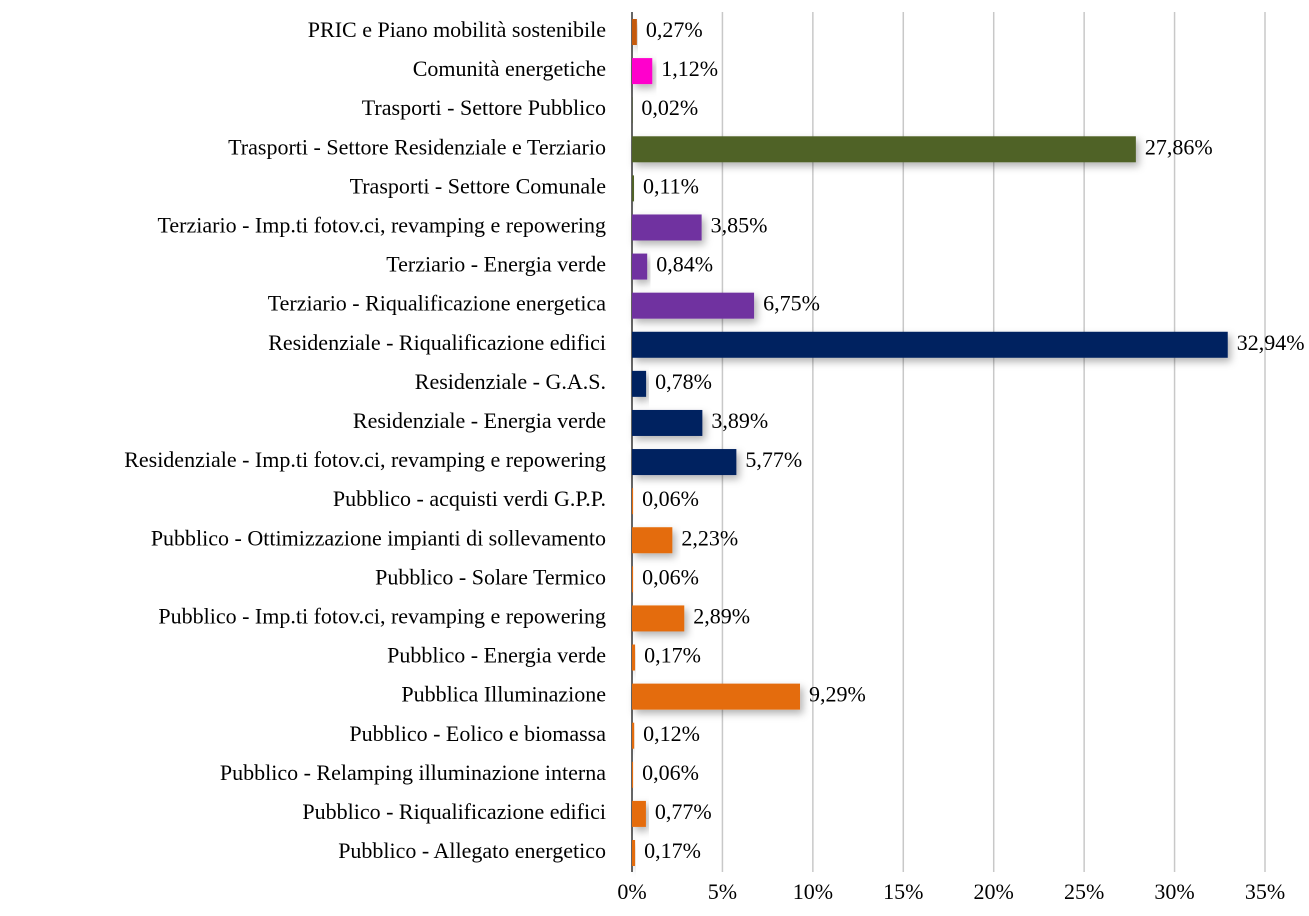  What do you see at coordinates (457, 29) in the screenshot?
I see `y-tick-label: PRIC e Piano mobilità sostenibile` at bounding box center [457, 29].